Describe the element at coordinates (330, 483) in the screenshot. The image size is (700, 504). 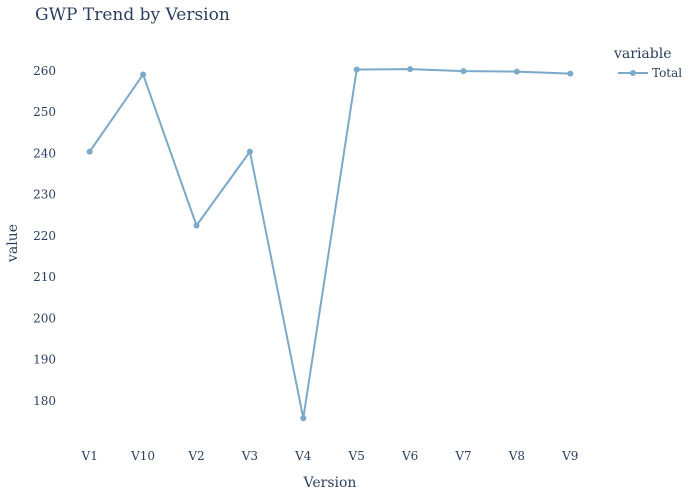
I see `x-axis-title: Version` at that location.